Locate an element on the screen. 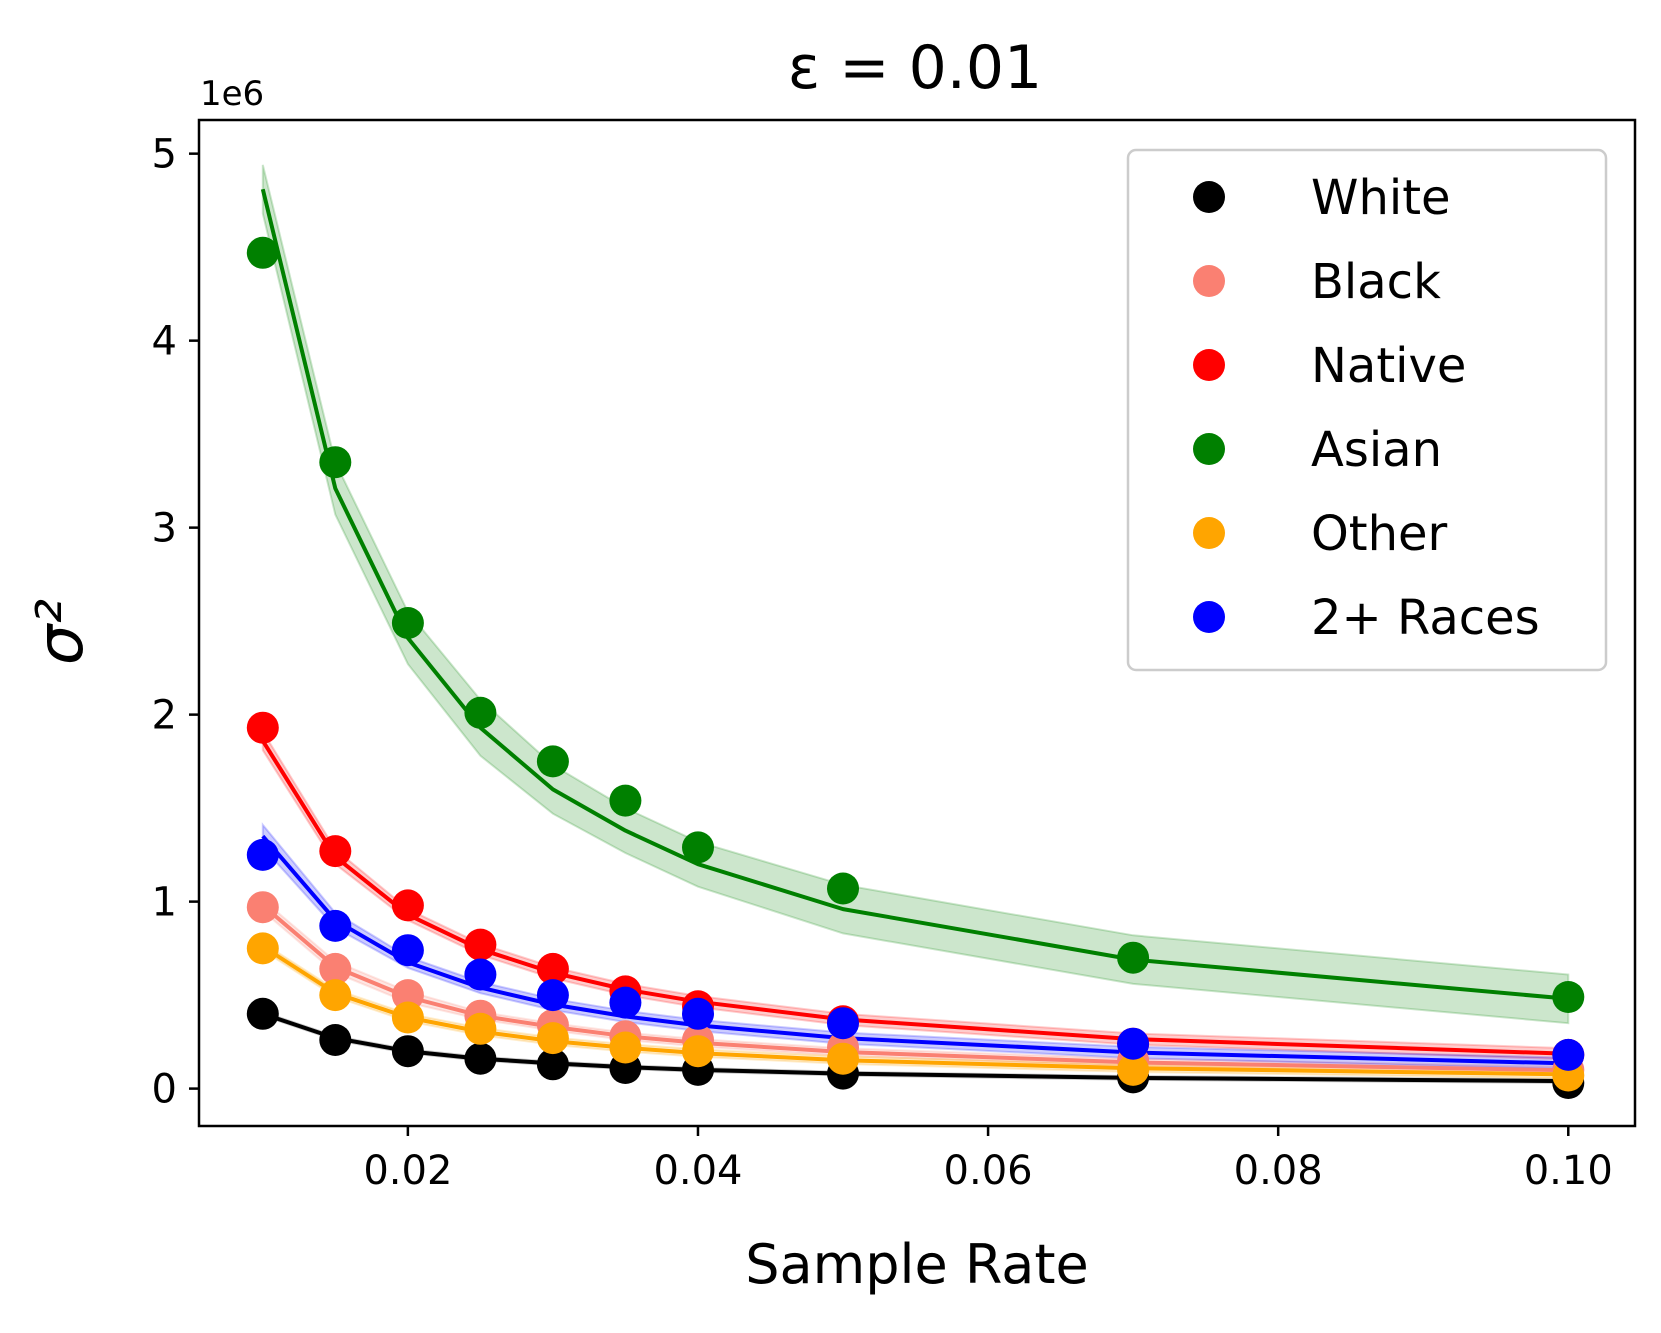  legend-box is located at coordinates (1367, 410).